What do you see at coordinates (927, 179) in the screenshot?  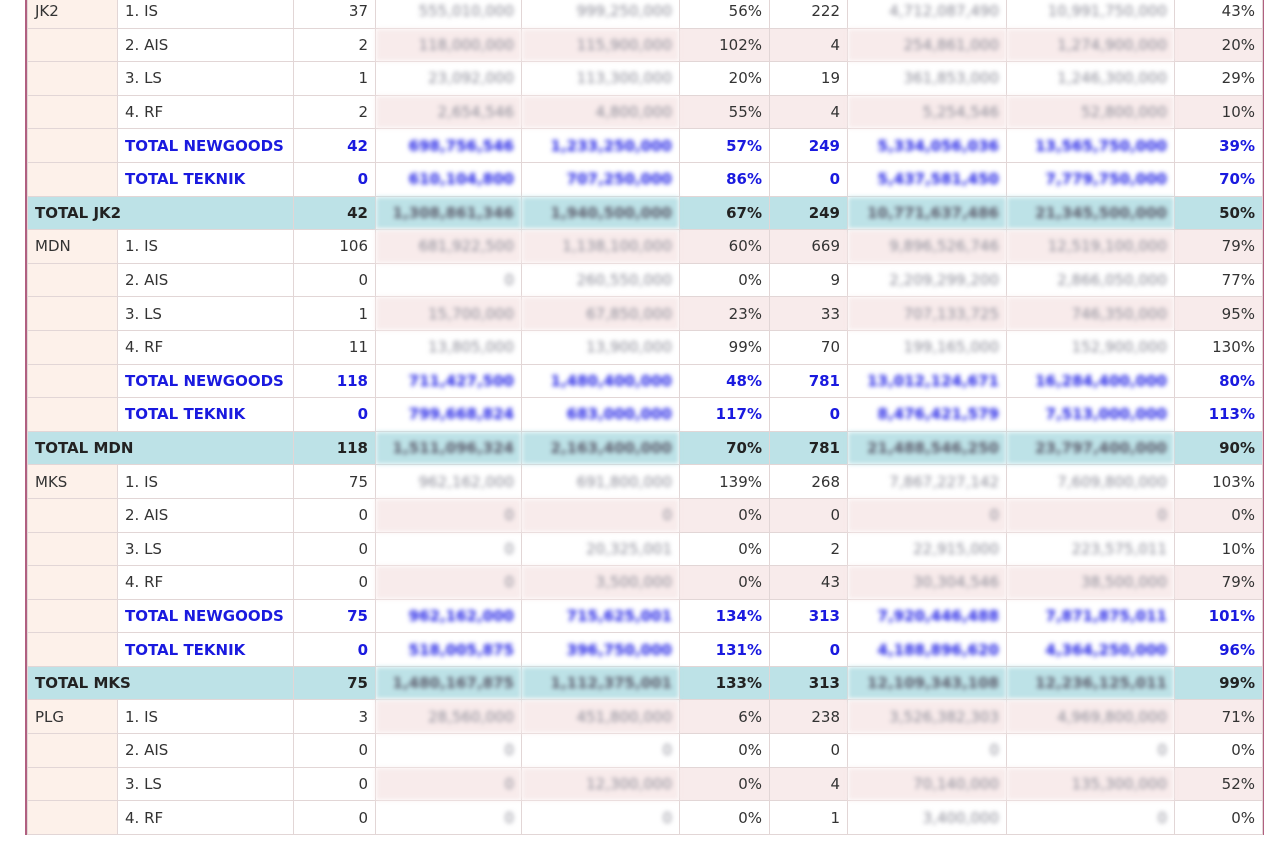 I see `value-c-cell: 5,437,581,450` at bounding box center [927, 179].